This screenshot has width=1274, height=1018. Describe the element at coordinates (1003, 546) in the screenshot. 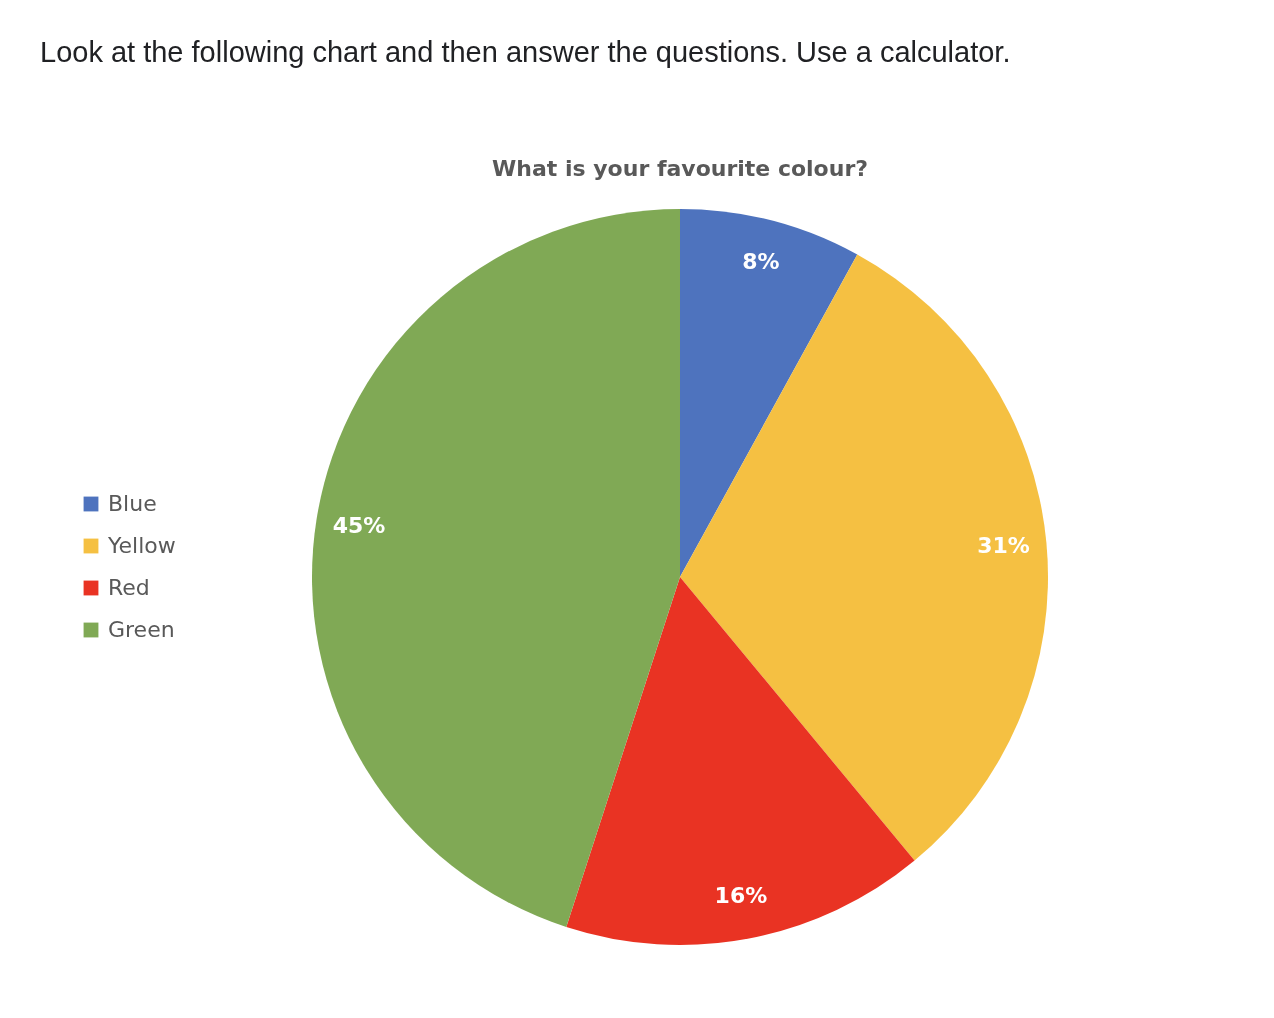

I see `data-label: 31%` at that location.